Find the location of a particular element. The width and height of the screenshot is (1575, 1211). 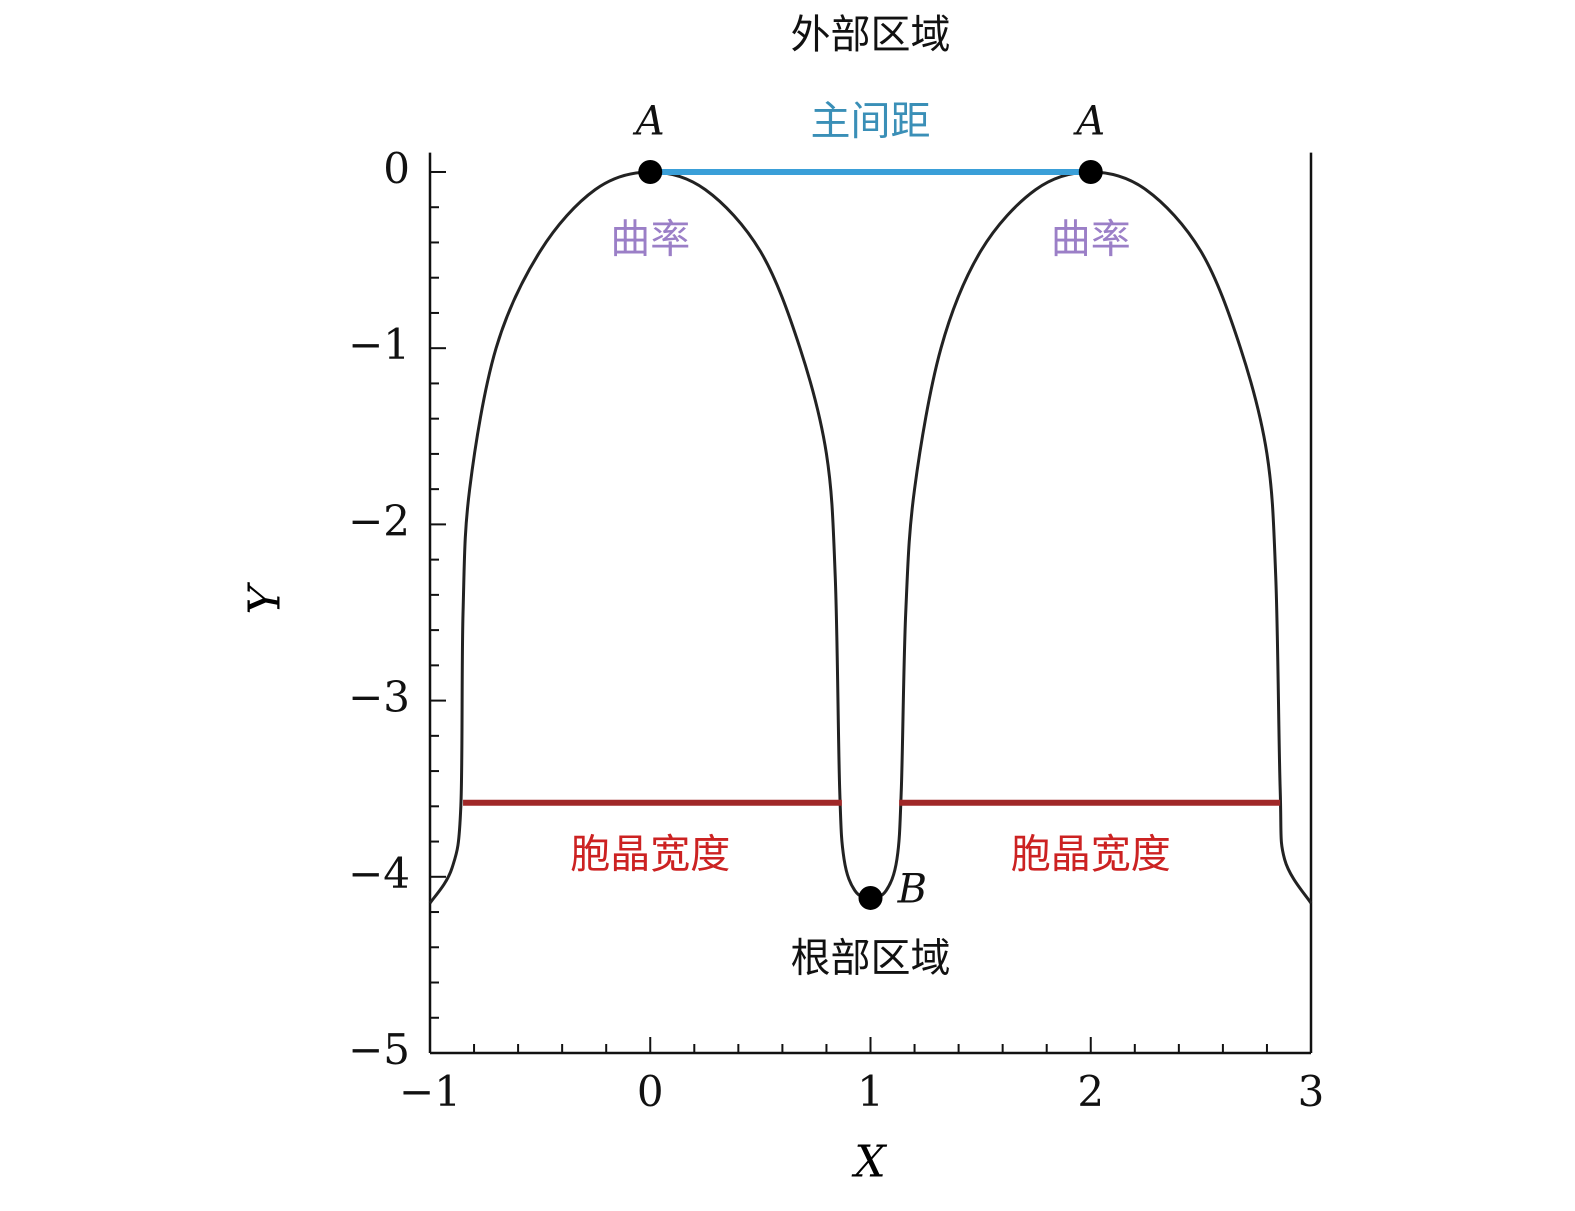

annotation: 外部区域 is located at coordinates (871, 35).